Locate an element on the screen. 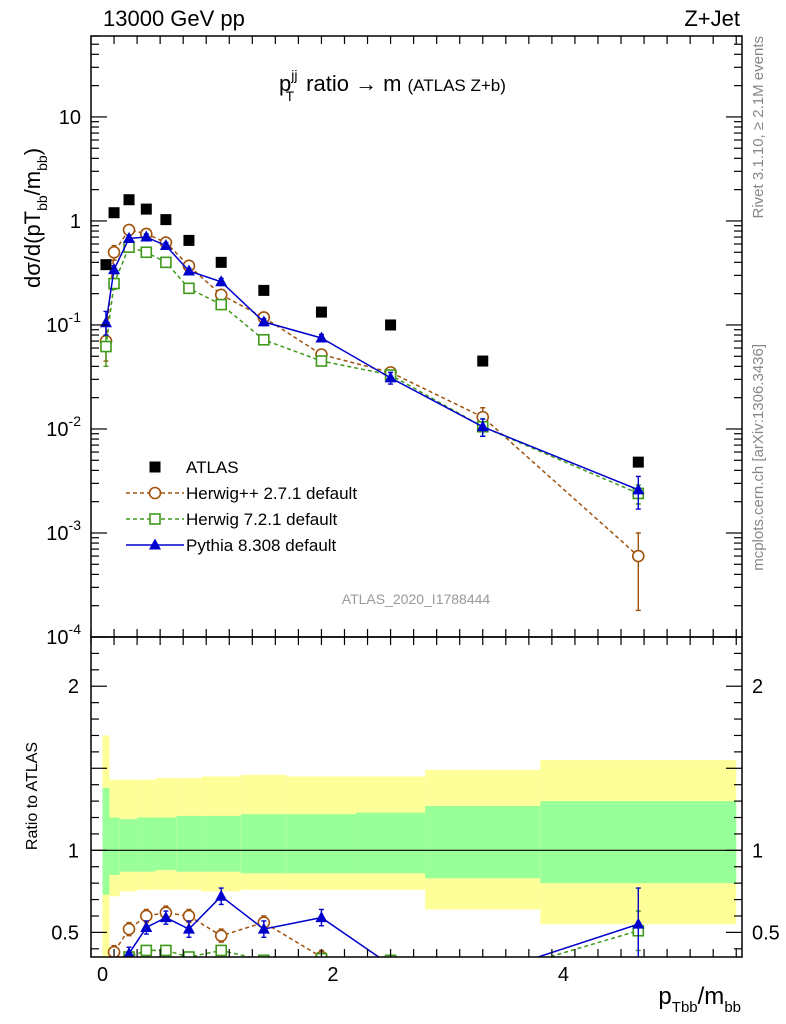 Image resolution: width=786 pixels, height=1024 pixels. x-tick-label: 0 is located at coordinates (102, 975).